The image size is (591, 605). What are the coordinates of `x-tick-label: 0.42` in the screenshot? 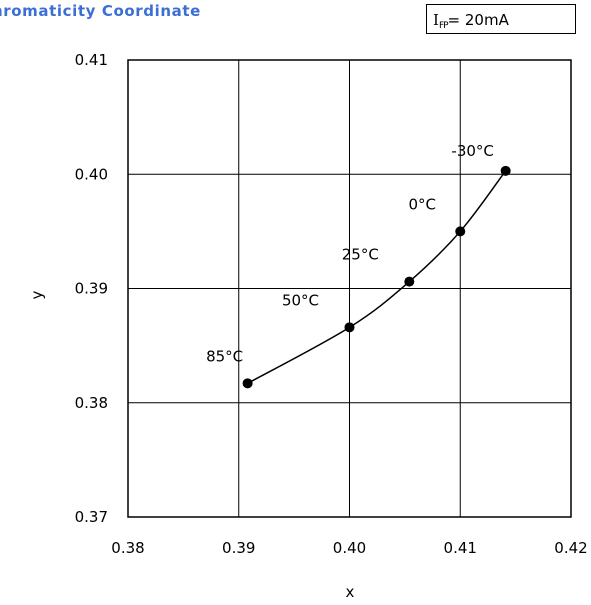 It's located at (570, 548).